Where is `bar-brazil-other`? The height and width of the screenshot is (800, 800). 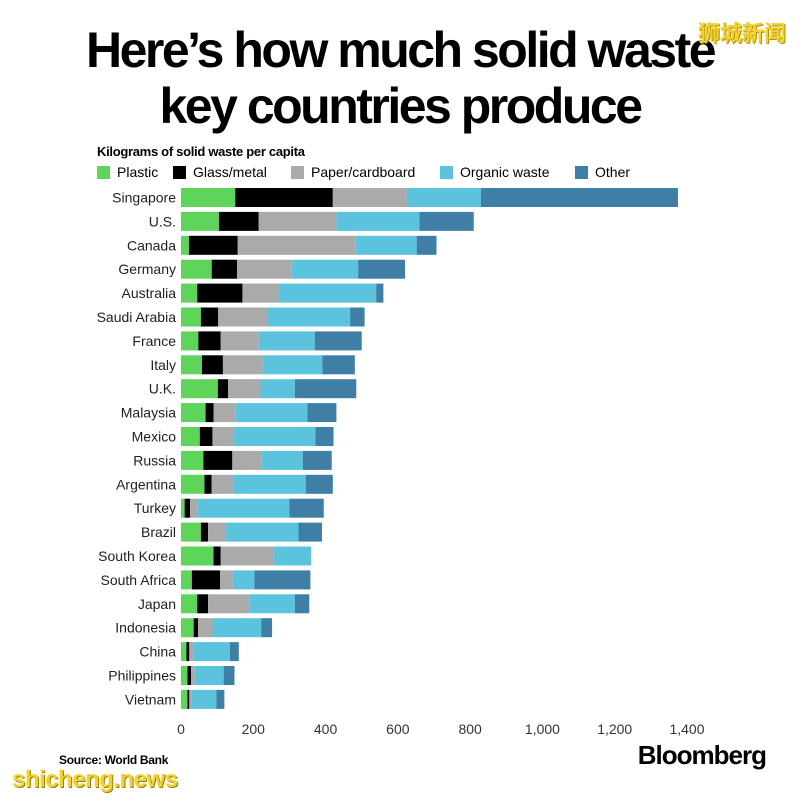 bar-brazil-other is located at coordinates (310, 532).